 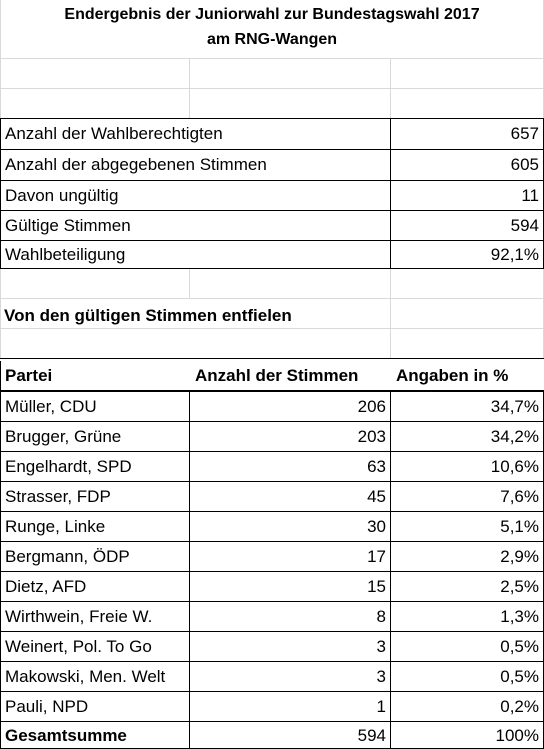 What do you see at coordinates (195, 134) in the screenshot?
I see `summary-label: Anzahl der Wahlberechtigten` at bounding box center [195, 134].